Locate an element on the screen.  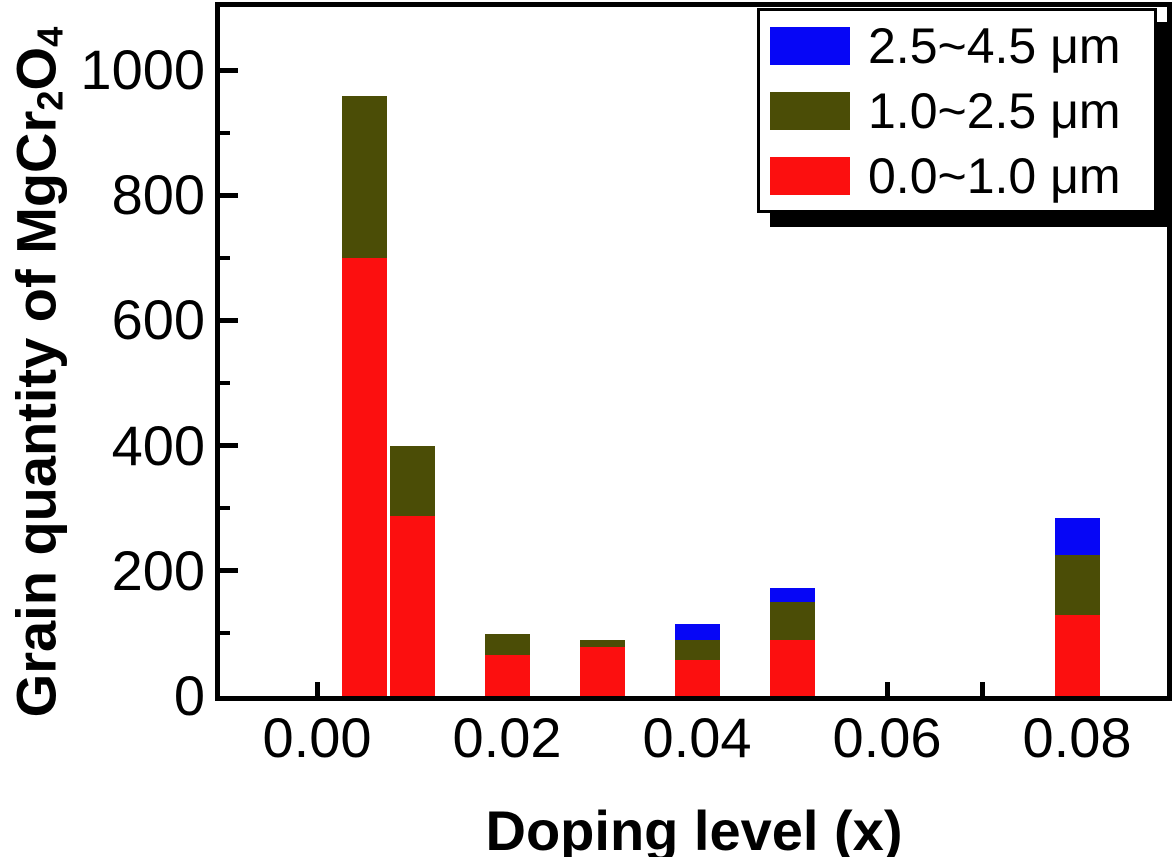
y-axis-tick-label: 400 is located at coordinates (158, 445).